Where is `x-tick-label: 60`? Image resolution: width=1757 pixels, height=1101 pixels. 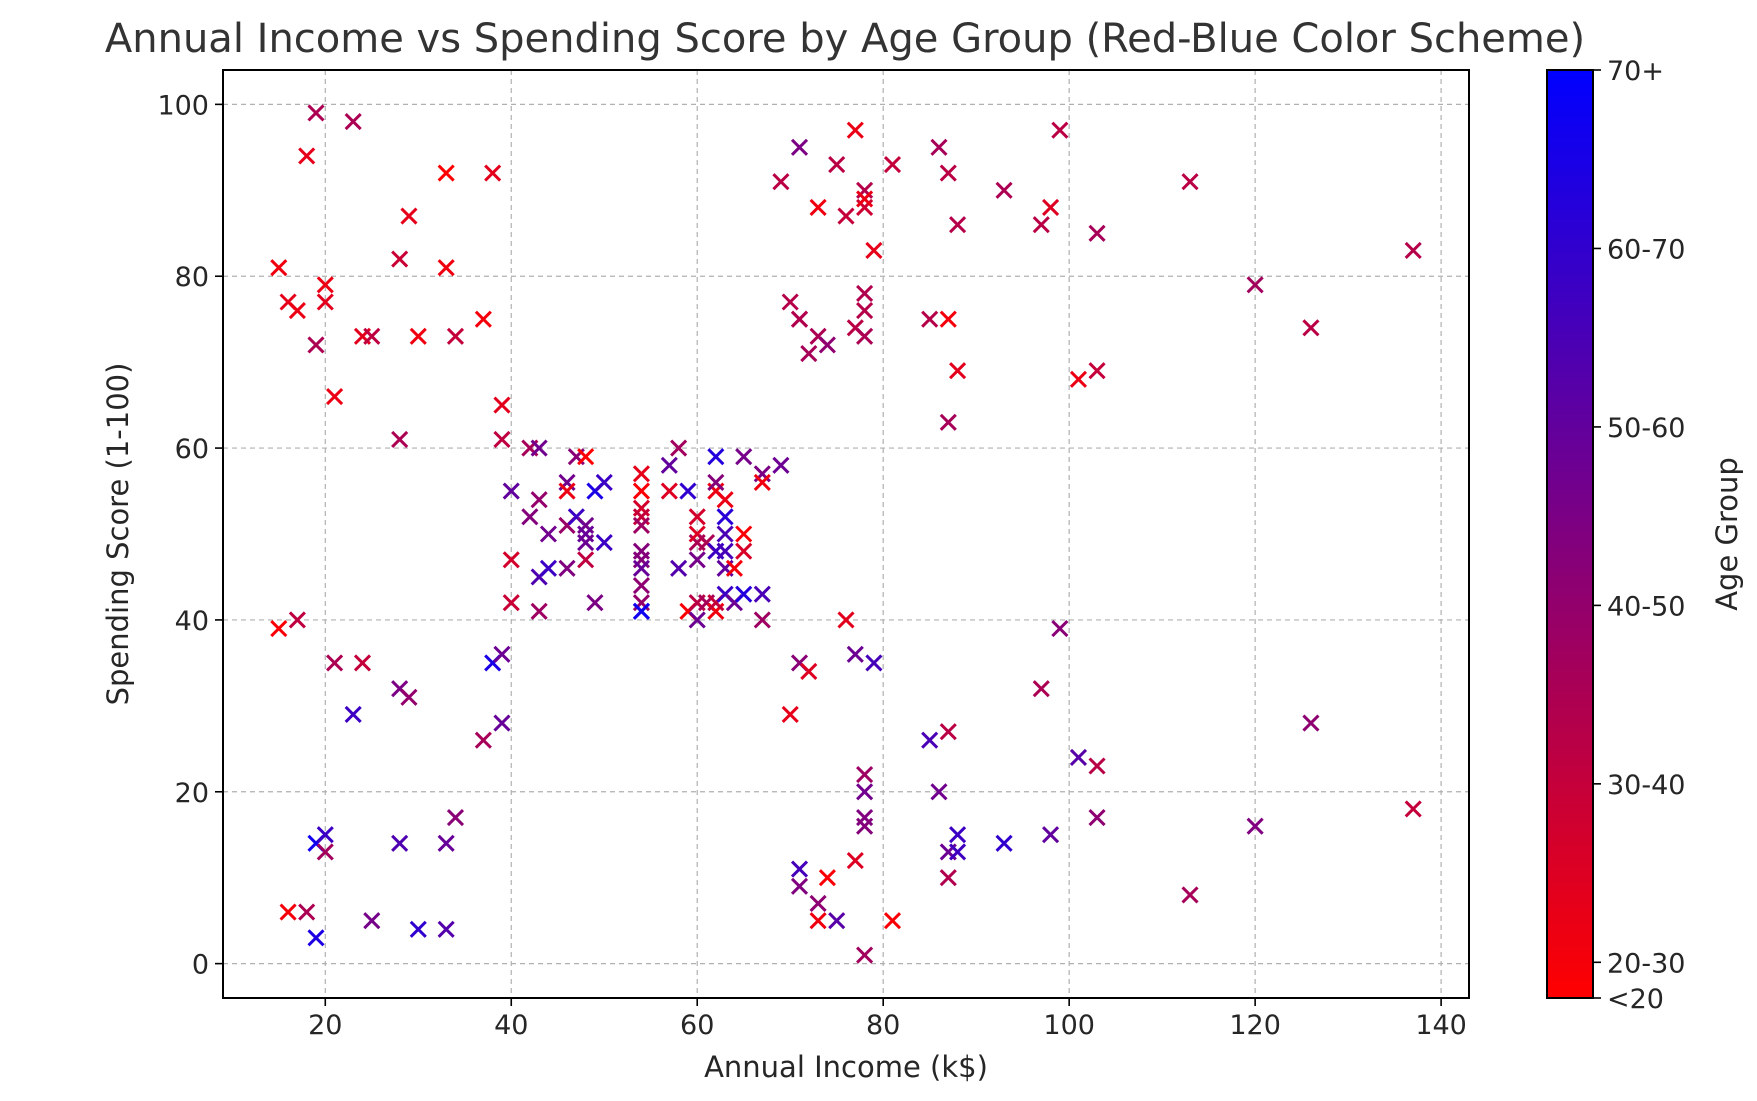 x-tick-label: 60 is located at coordinates (697, 1025).